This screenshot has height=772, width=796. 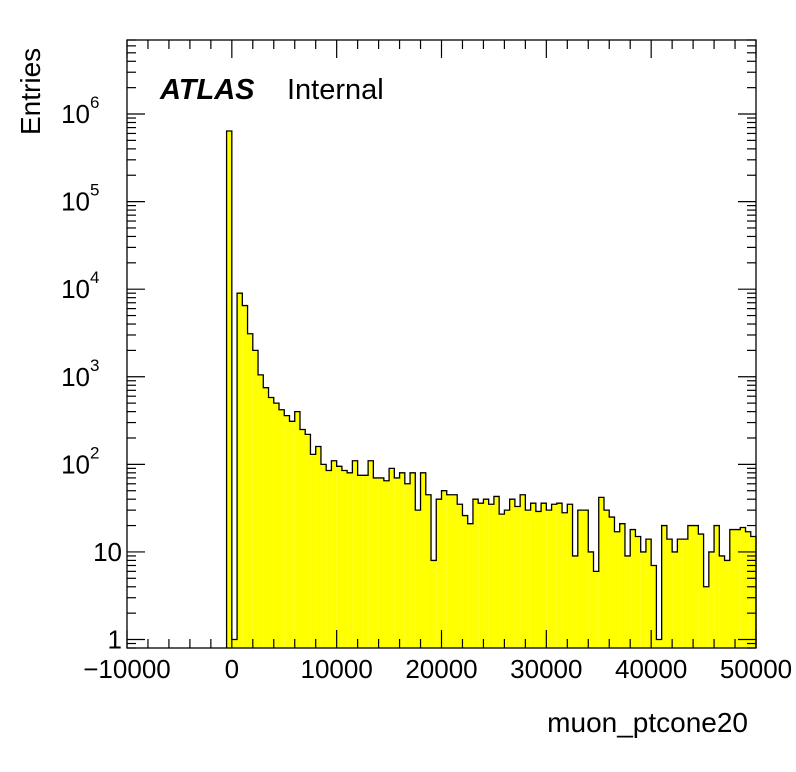 What do you see at coordinates (94, 190) in the screenshot?
I see `y-tick-exponent: 5` at bounding box center [94, 190].